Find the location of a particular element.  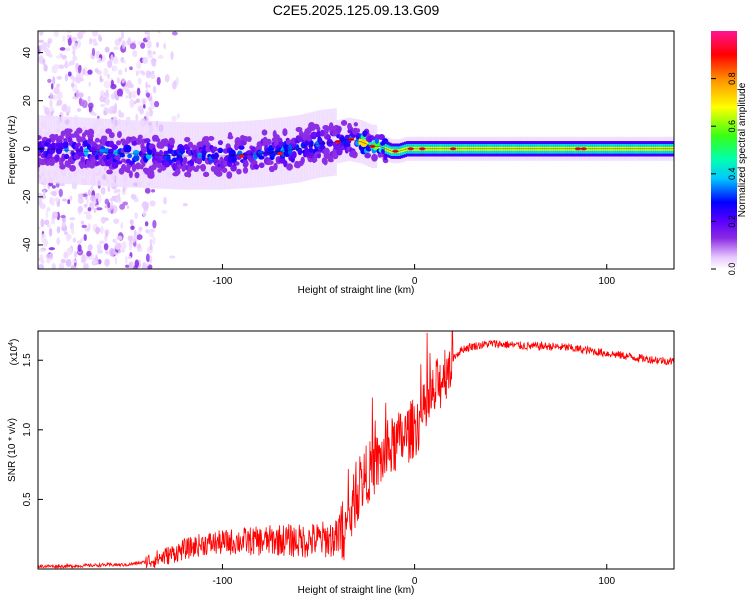

spectrogram-y-tick-label: 20 is located at coordinates (27, 101).